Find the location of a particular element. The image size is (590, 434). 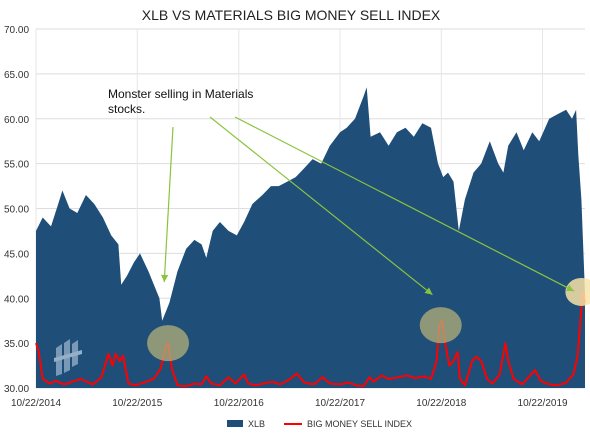

x-tick-label: 10/22/2017 is located at coordinates (340, 403).